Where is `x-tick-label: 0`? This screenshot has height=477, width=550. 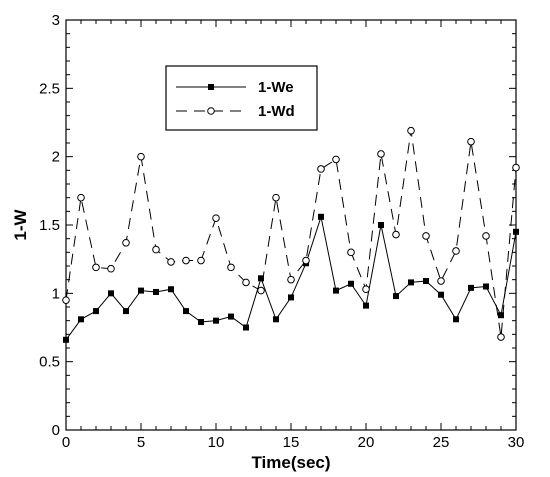 x-tick-label: 0 is located at coordinates (66, 442).